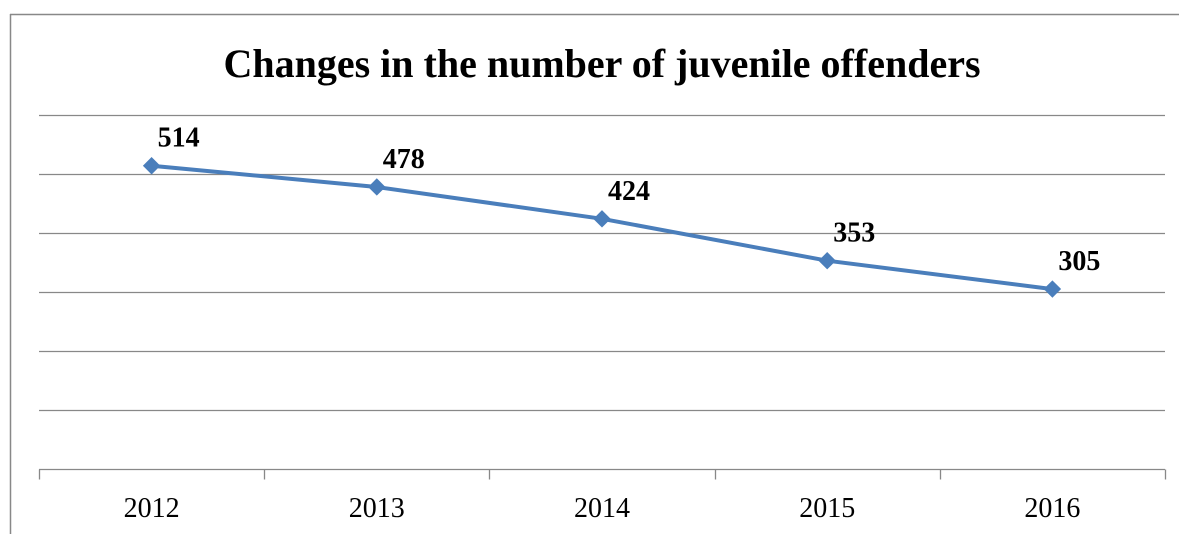 Image resolution: width=1179 pixels, height=534 pixels. Describe the element at coordinates (827, 508) in the screenshot. I see `x-tick-label: 2015` at that location.